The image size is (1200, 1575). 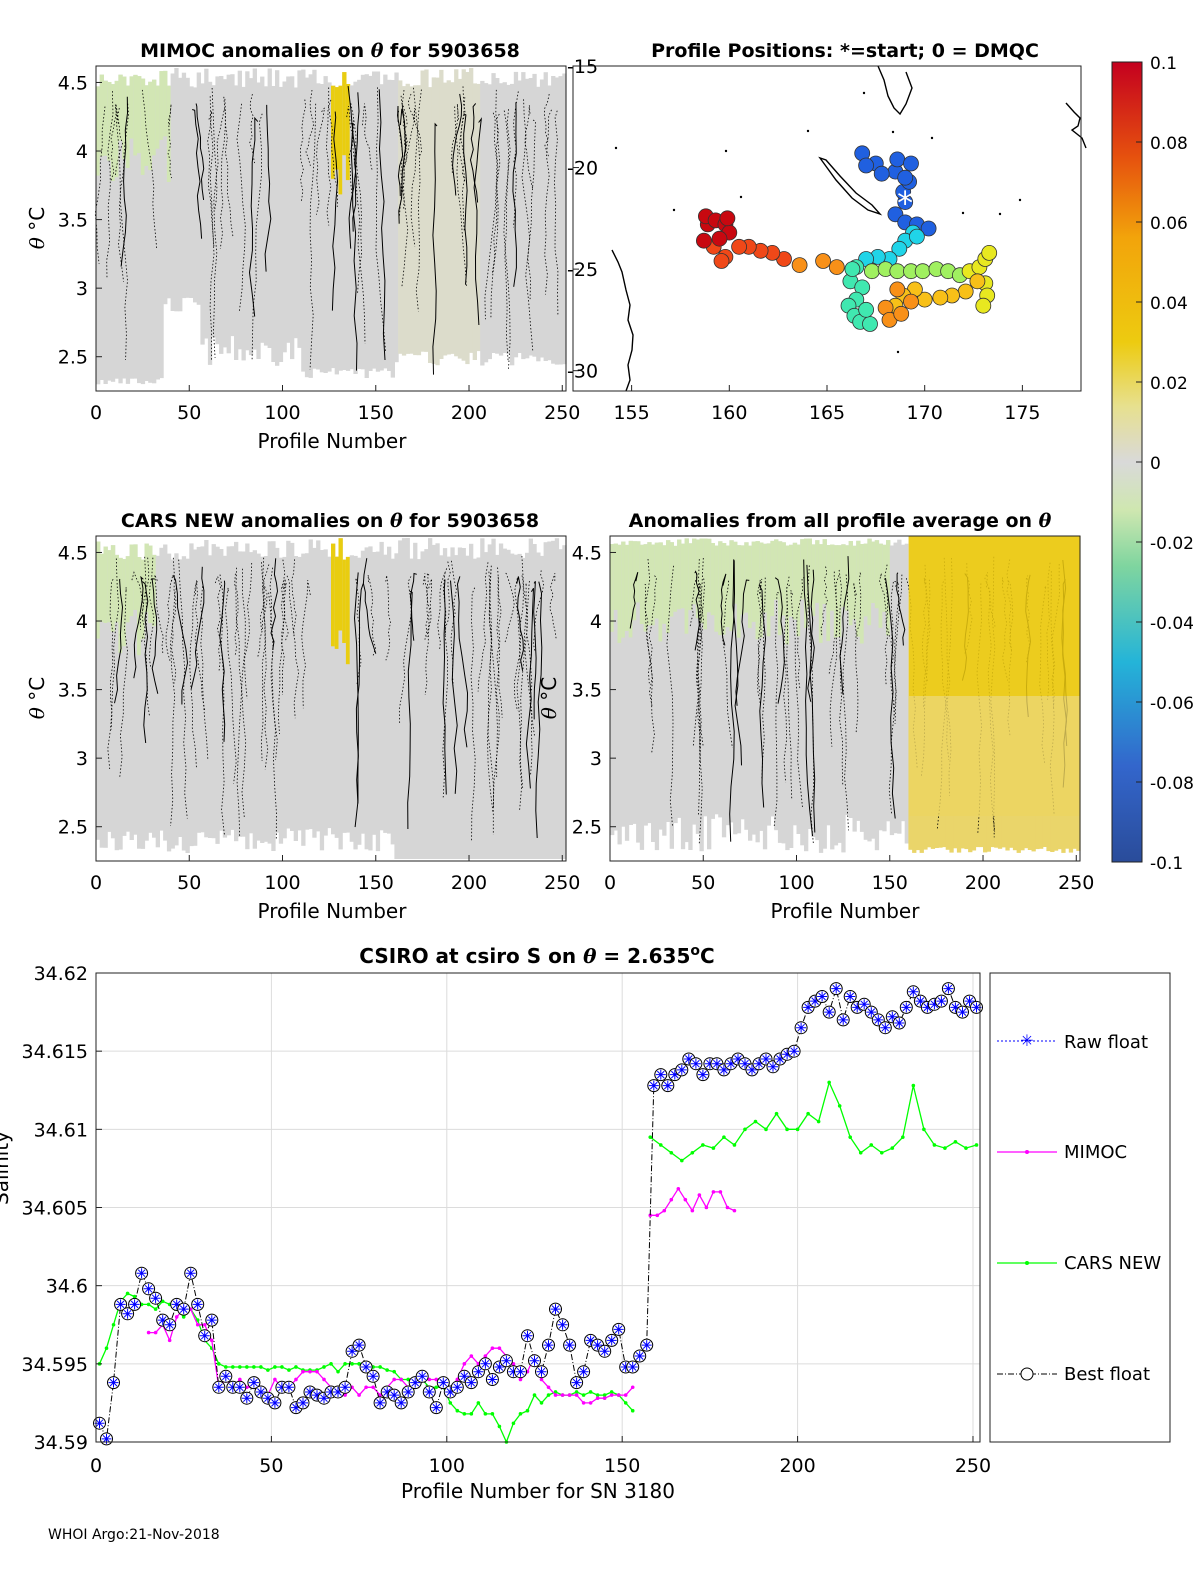 I want to click on legend-raw-float: ✳ Raw float, so click(x=1072, y=1042).